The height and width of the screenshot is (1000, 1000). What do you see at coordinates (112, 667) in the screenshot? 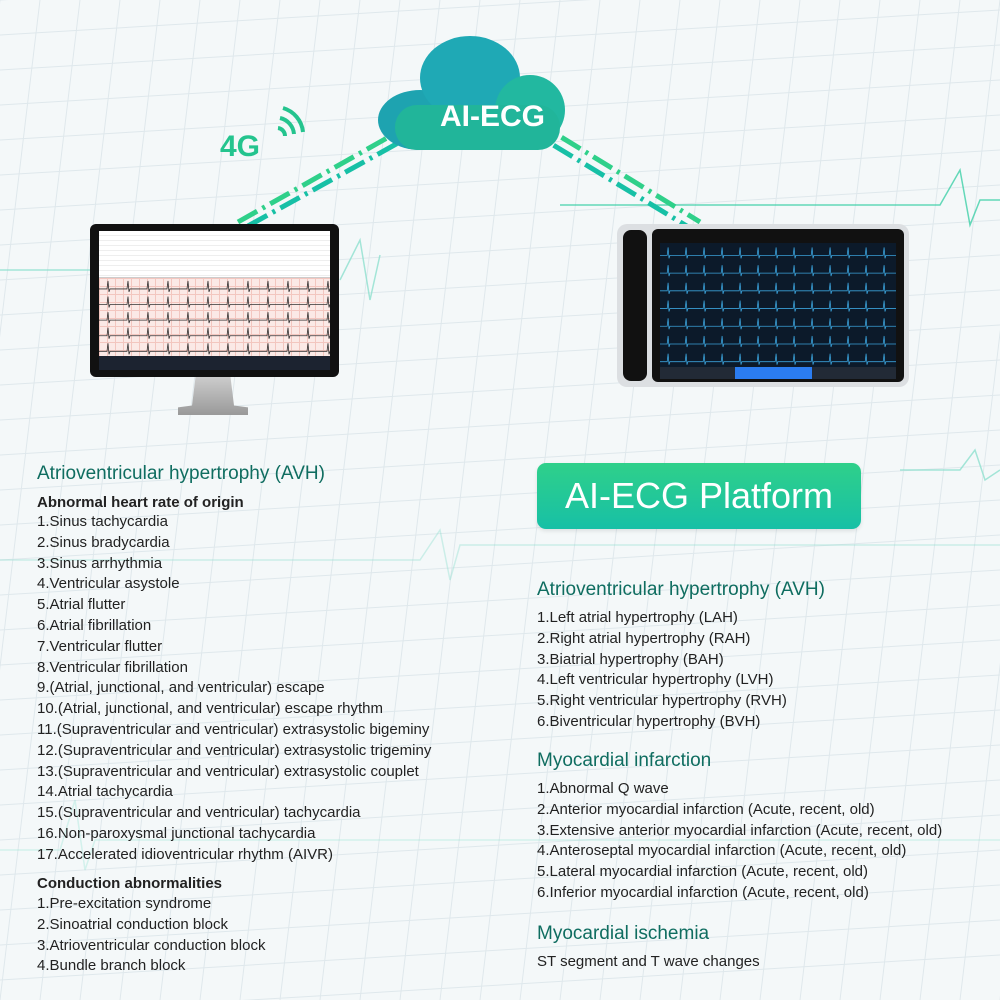
I see `list-item: 8.Ventricular fibrillation` at bounding box center [112, 667].